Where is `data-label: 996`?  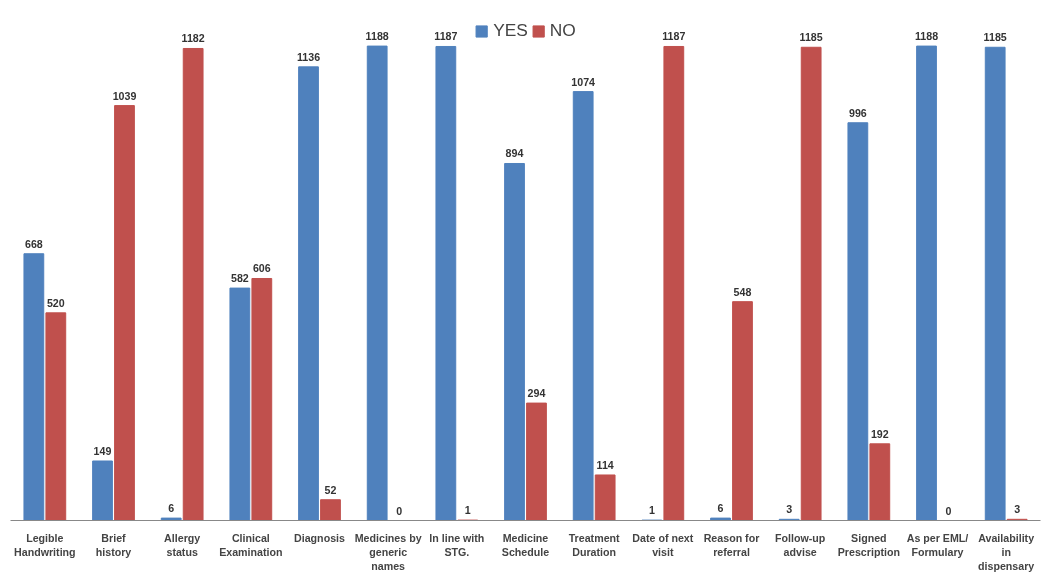
data-label: 996 is located at coordinates (857, 112).